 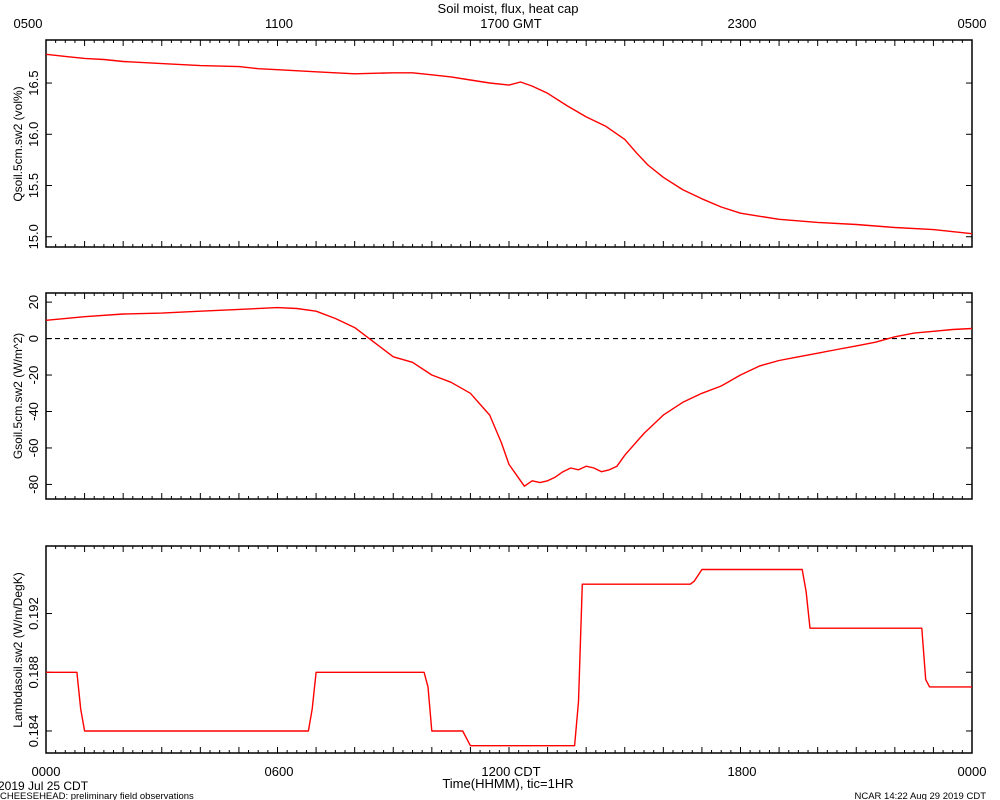 What do you see at coordinates (279, 23) in the screenshot?
I see `top-tick-label: 1100` at bounding box center [279, 23].